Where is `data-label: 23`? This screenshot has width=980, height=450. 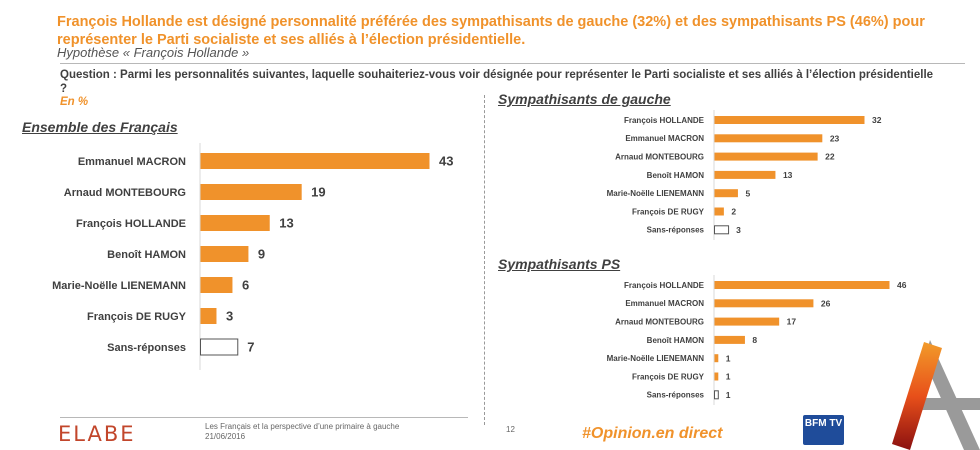 data-label: 23 is located at coordinates (835, 138).